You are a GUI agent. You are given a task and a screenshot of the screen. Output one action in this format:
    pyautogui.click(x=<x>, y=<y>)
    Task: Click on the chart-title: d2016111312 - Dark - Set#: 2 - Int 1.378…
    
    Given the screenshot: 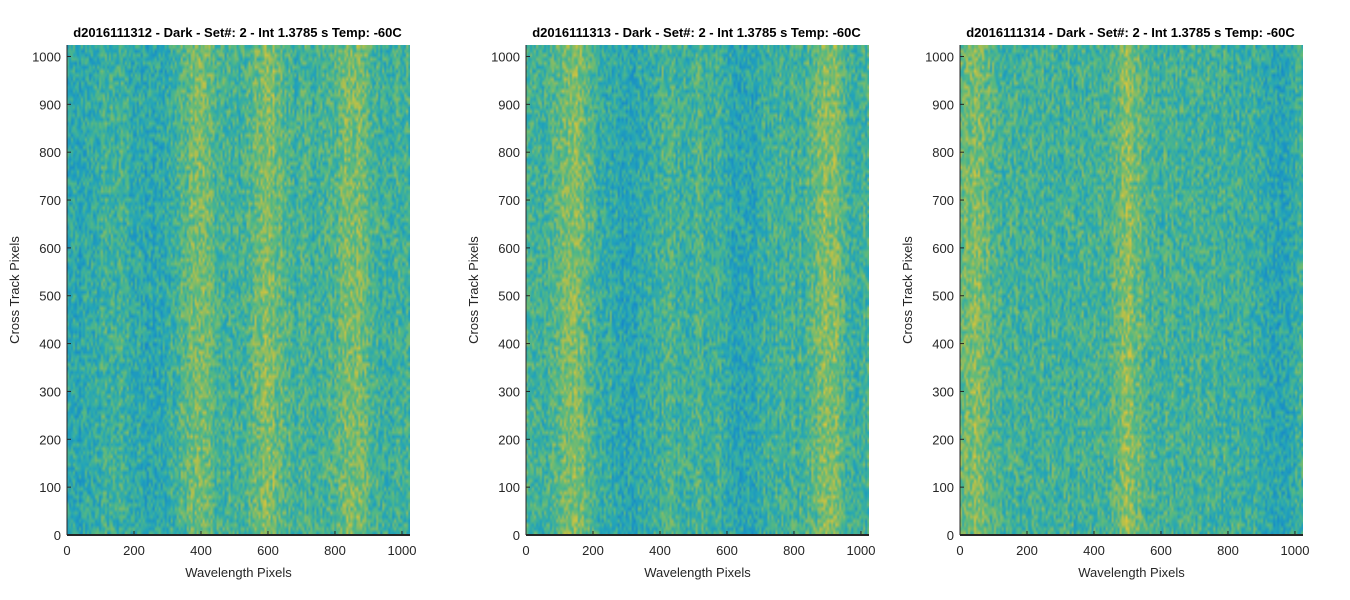 What is the action you would take?
    pyautogui.click(x=237, y=32)
    